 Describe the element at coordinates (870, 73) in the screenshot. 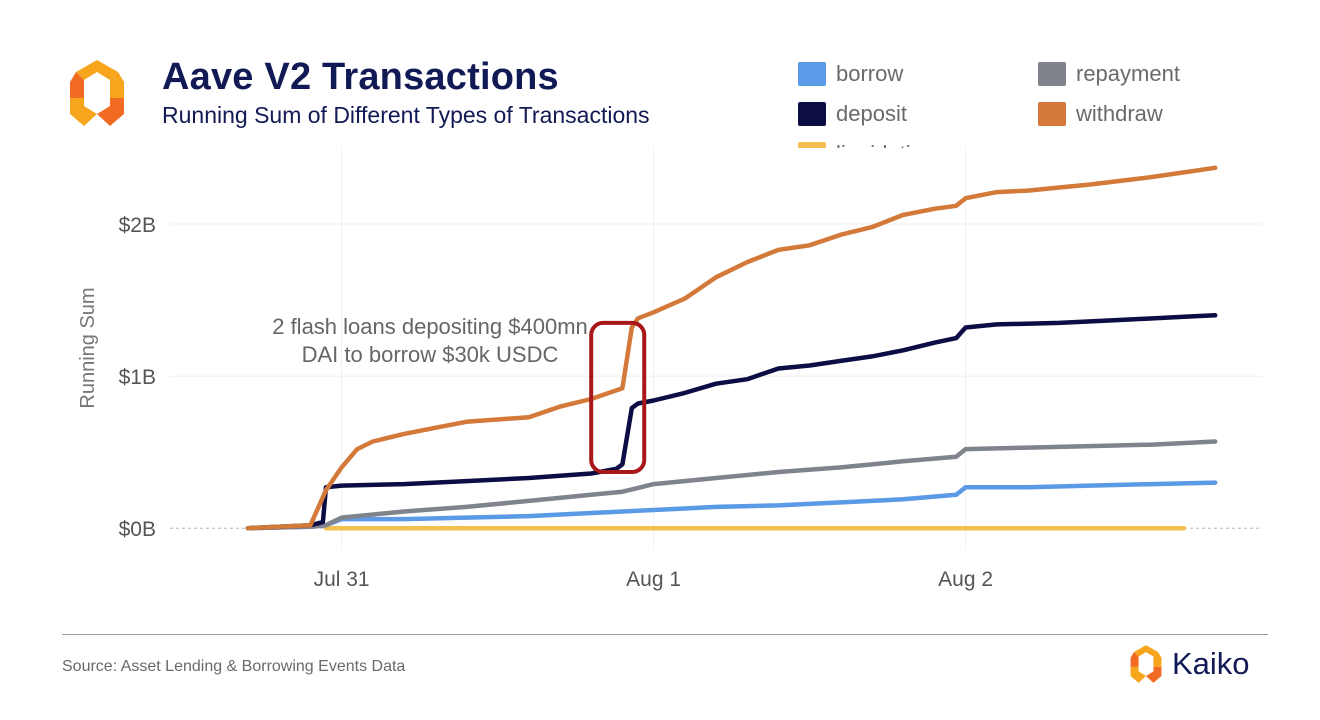

I see `legend-label-borrow: borrow` at that location.